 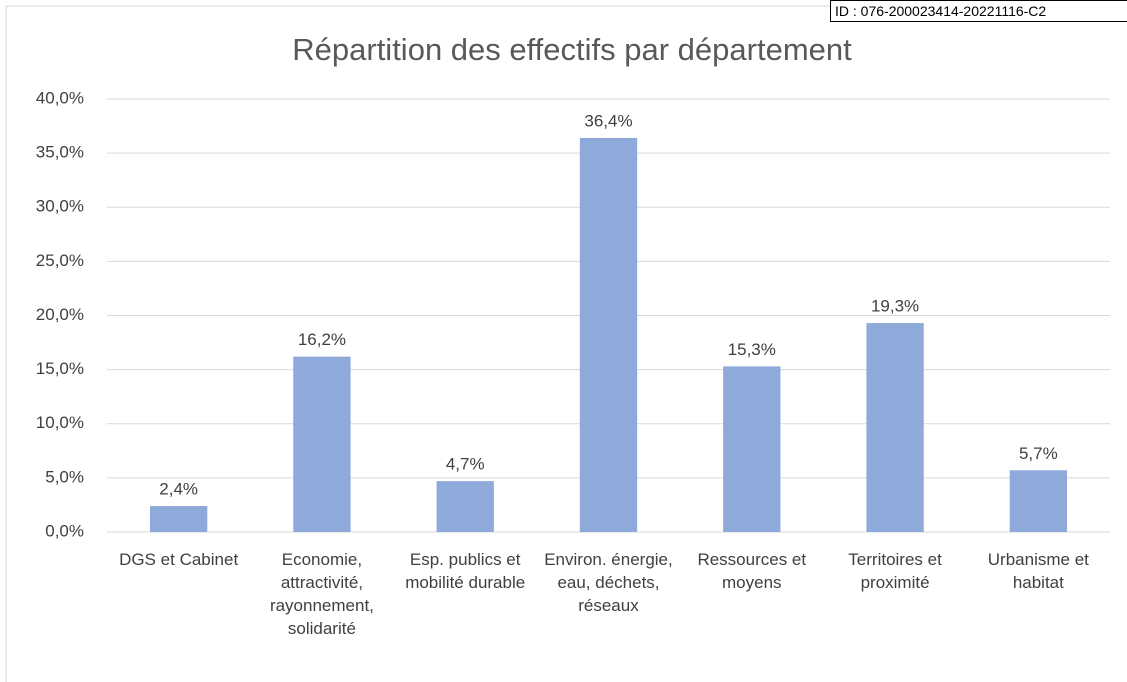 What do you see at coordinates (60, 152) in the screenshot?
I see `y-tick-label: 35,0%` at bounding box center [60, 152].